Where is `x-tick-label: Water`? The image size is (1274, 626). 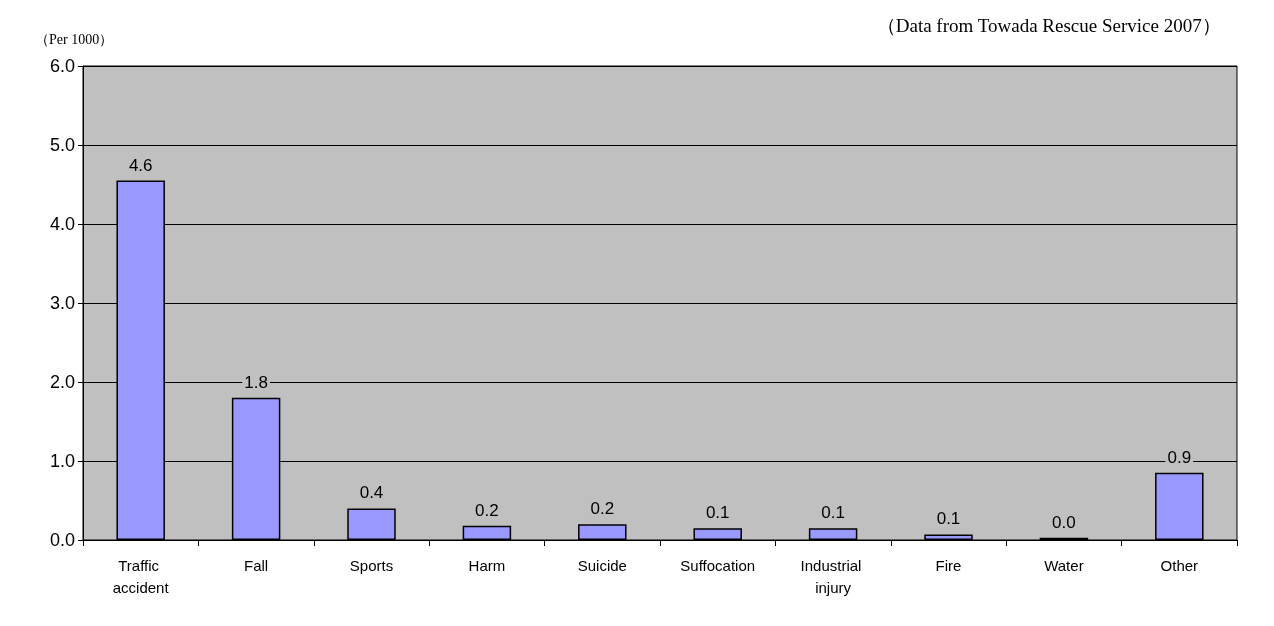
x-tick-label: Water is located at coordinates (1064, 565).